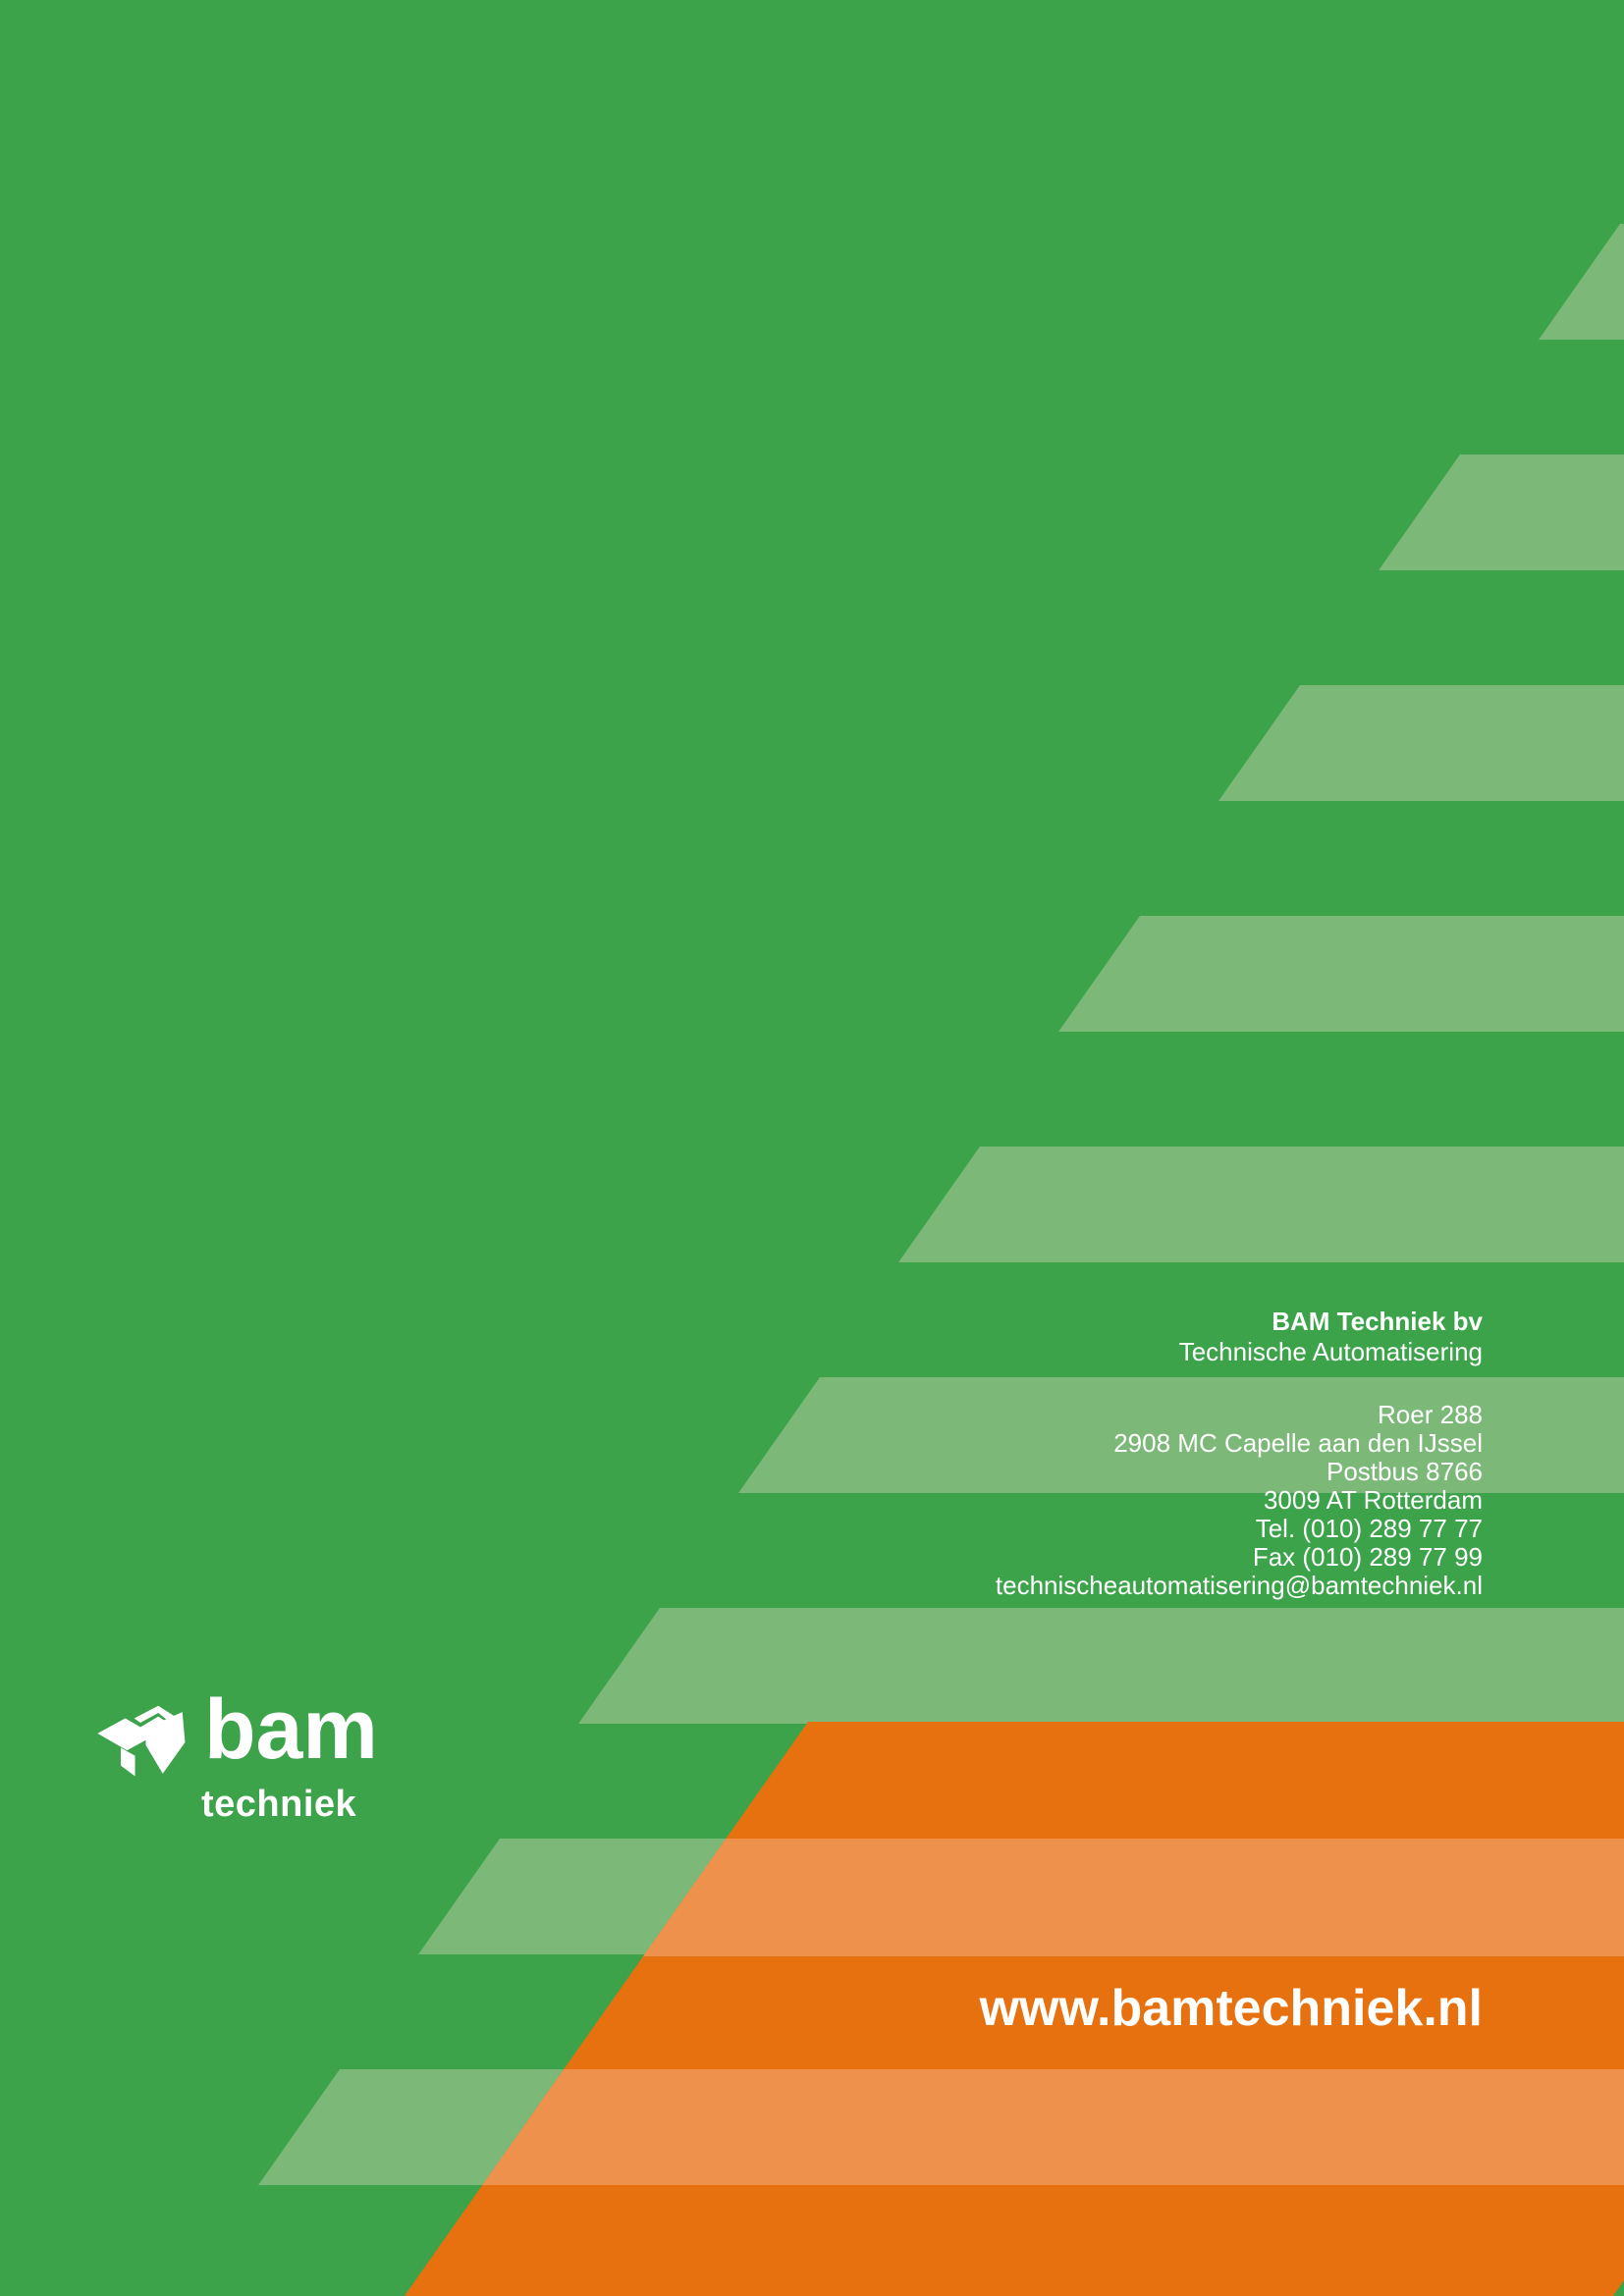  I want to click on address-line: Postbus 8766, so click(1404, 1471).